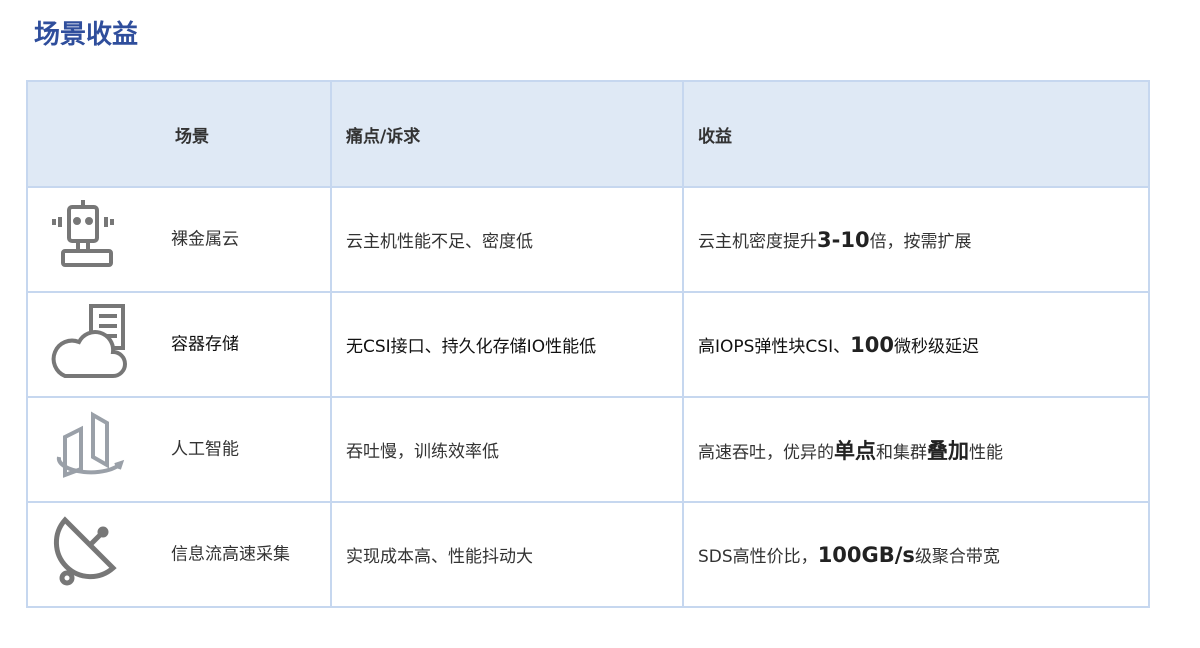  I want to click on scene-label: 裸金属云, so click(205, 239).